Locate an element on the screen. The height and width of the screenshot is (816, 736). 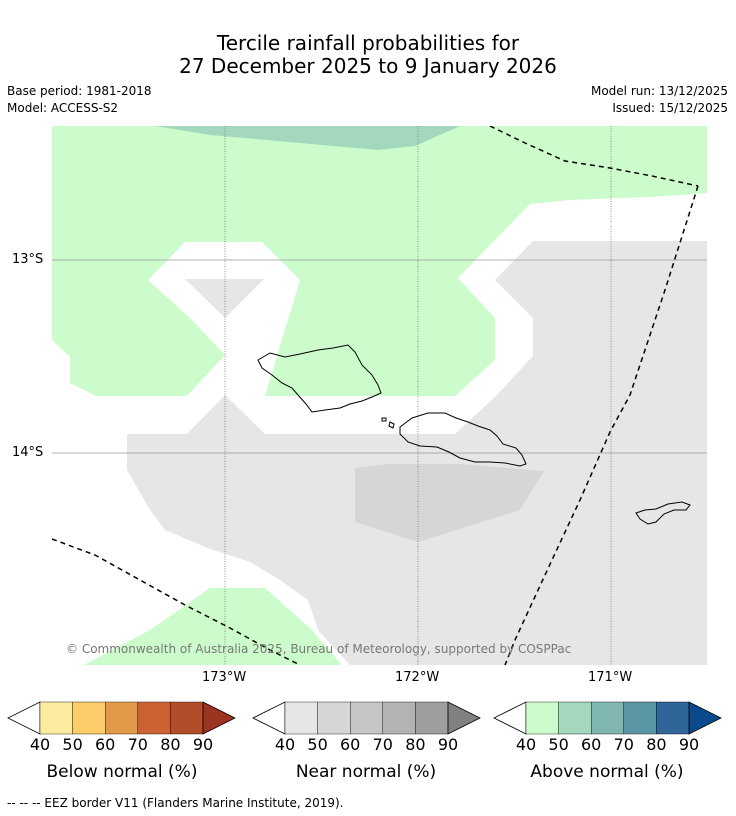
above-colorbar-max-arrow is located at coordinates (705, 718).